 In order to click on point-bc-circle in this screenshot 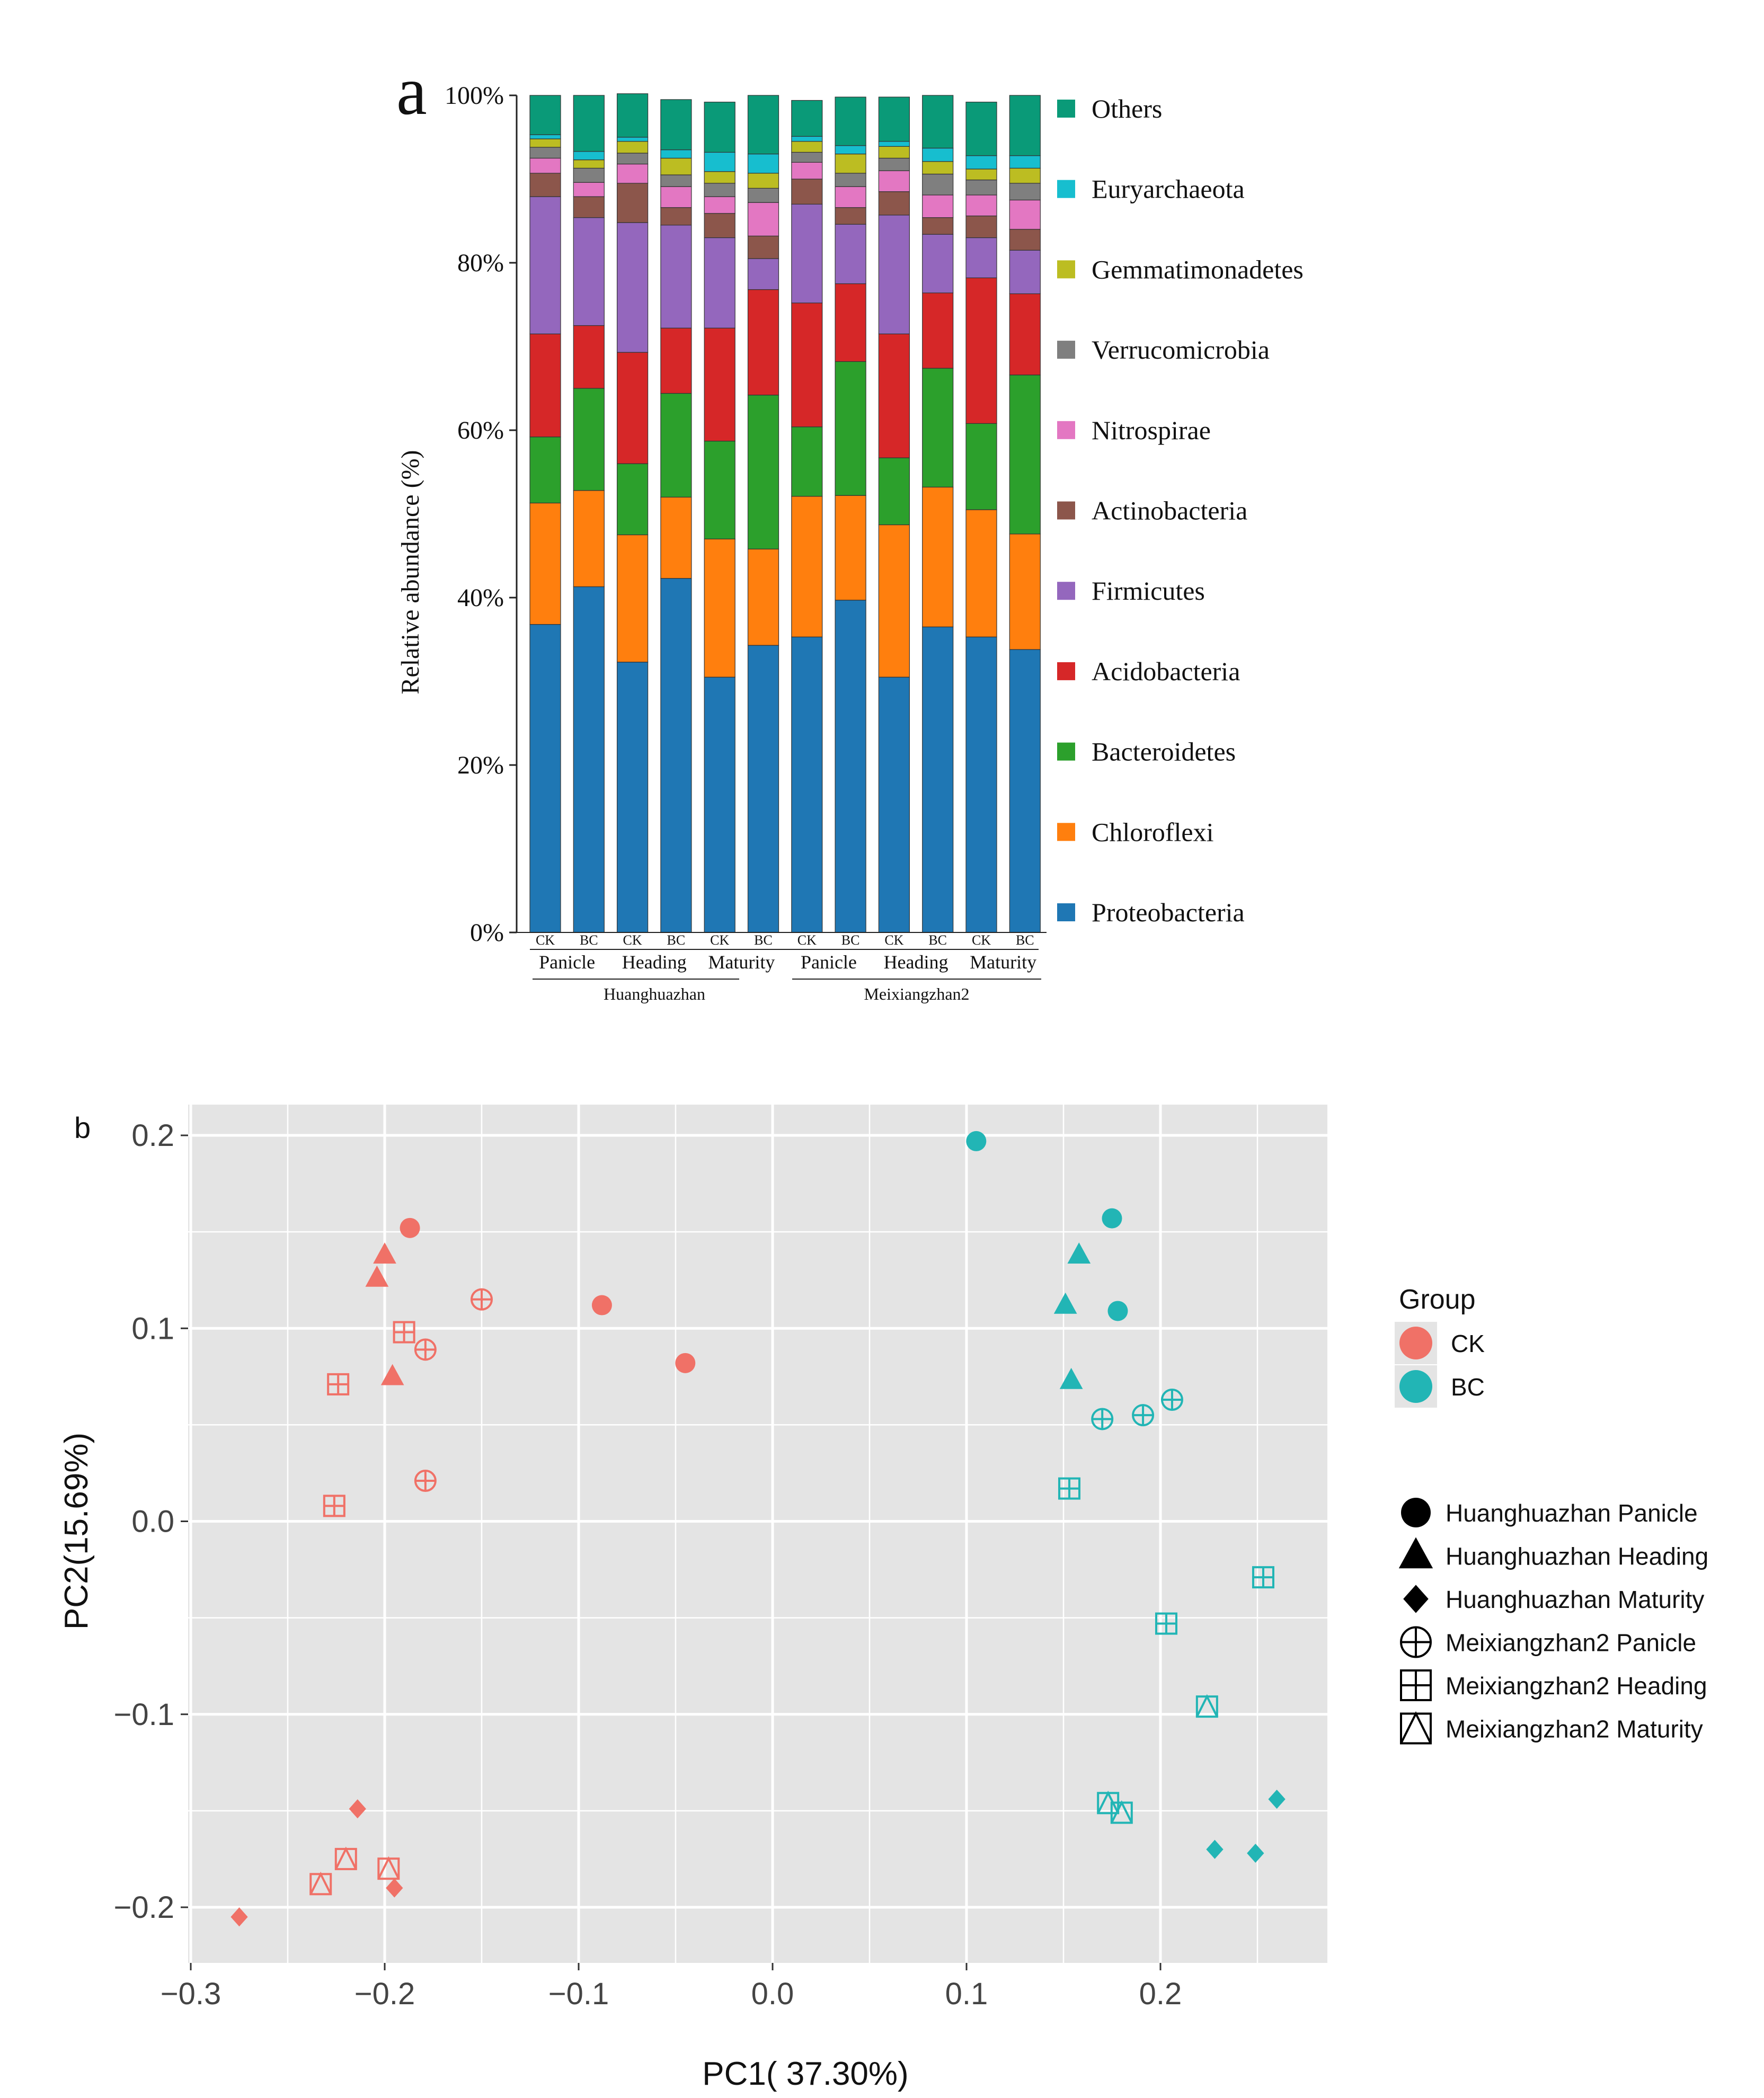, I will do `click(1117, 1311)`.